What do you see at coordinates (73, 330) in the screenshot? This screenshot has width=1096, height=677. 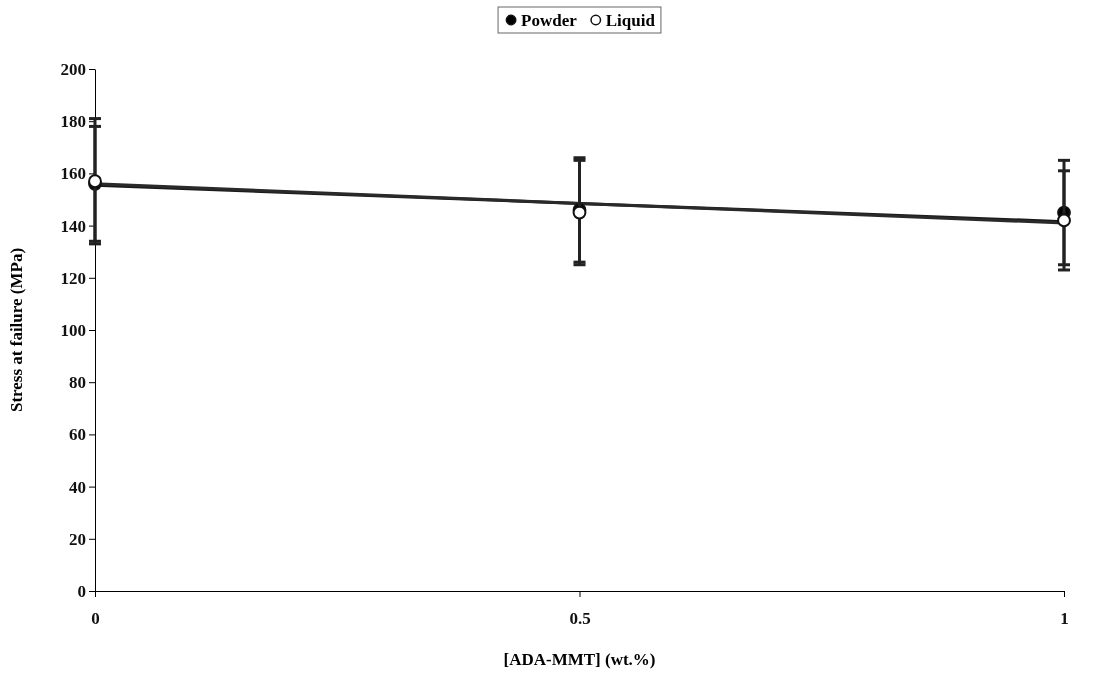 I see `y-tick-label: 100` at bounding box center [73, 330].